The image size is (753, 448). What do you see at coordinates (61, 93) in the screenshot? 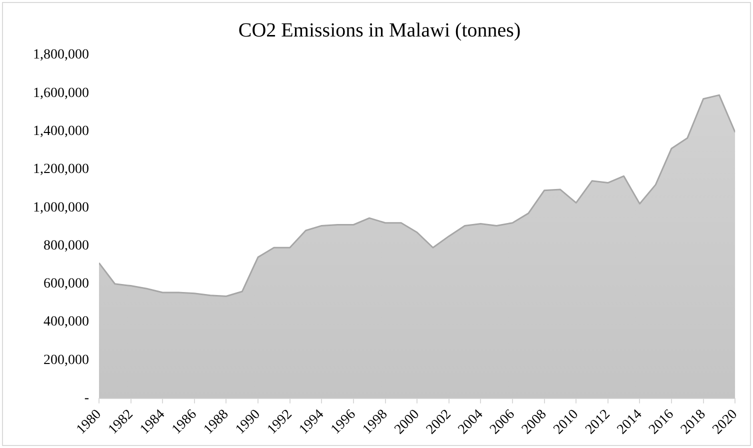
I see `y-tick-label: 1,600,000` at bounding box center [61, 93].